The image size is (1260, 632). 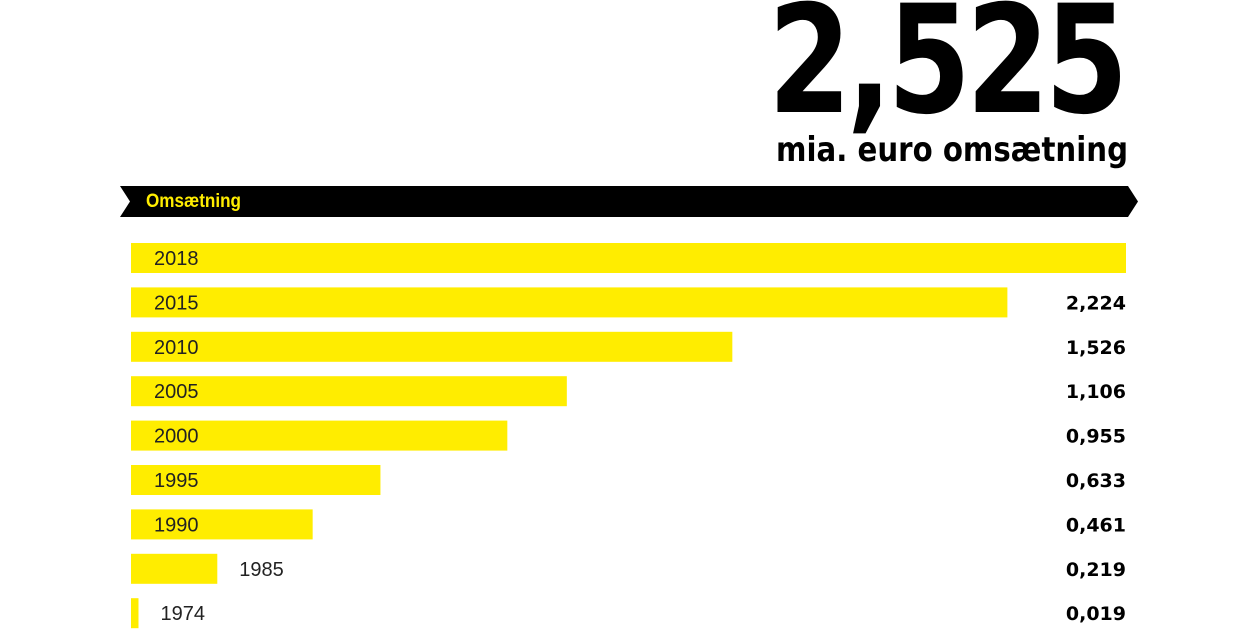 What do you see at coordinates (1096, 348) in the screenshot?
I see `value-label-2010: 1,526` at bounding box center [1096, 348].